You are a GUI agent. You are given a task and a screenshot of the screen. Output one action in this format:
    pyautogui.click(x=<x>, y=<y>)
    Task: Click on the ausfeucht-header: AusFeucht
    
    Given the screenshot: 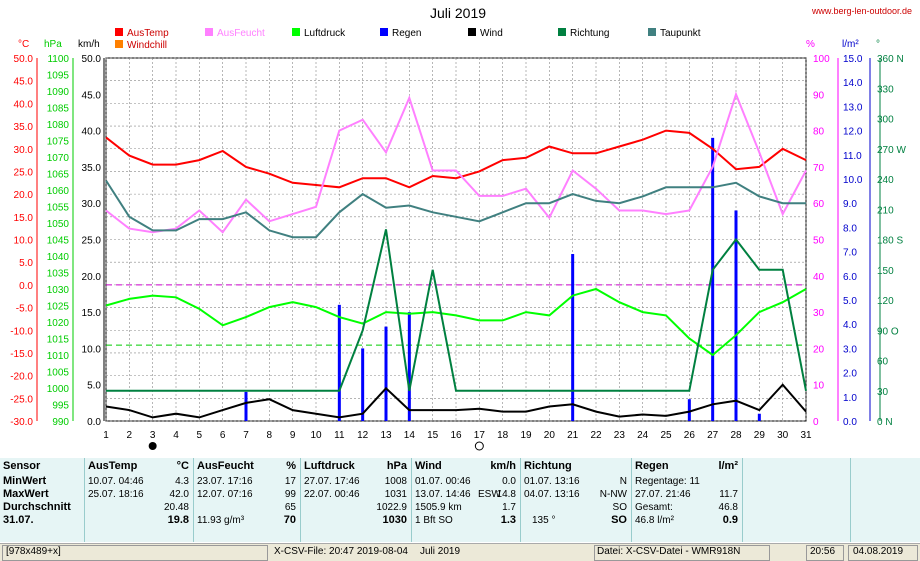 What is the action you would take?
    pyautogui.click(x=225, y=466)
    